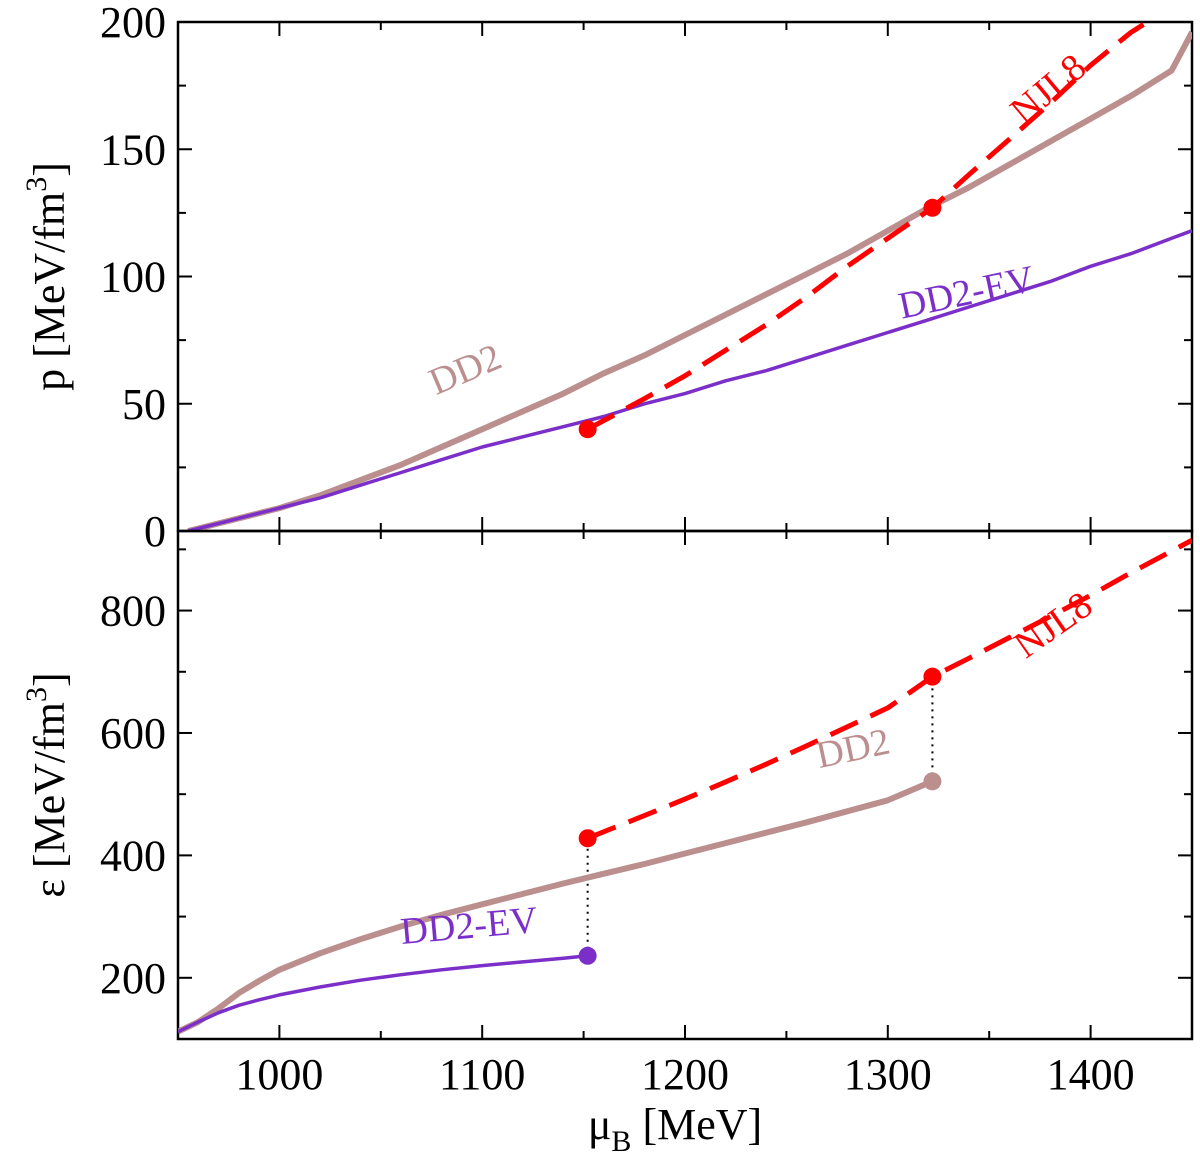 The width and height of the screenshot is (1200, 1162). What do you see at coordinates (144, 404) in the screenshot?
I see `y-tick-label: 50` at bounding box center [144, 404].